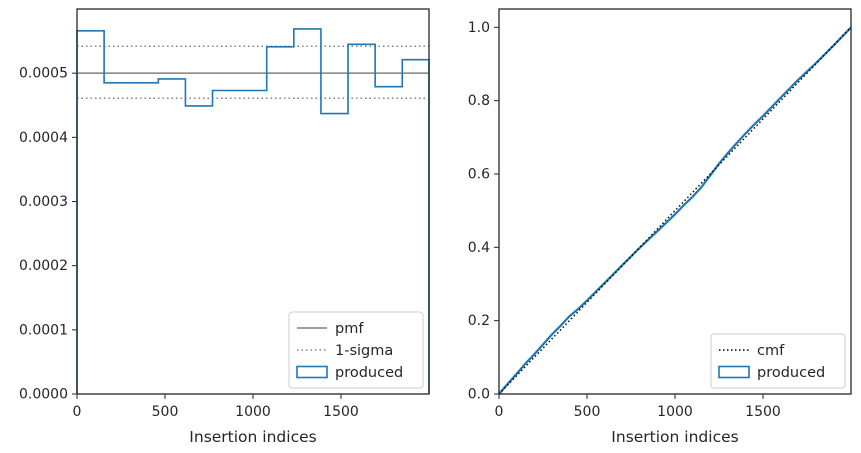 This screenshot has height=453, width=861. I want to click on y-tick-label: 0.8, so click(479, 101).